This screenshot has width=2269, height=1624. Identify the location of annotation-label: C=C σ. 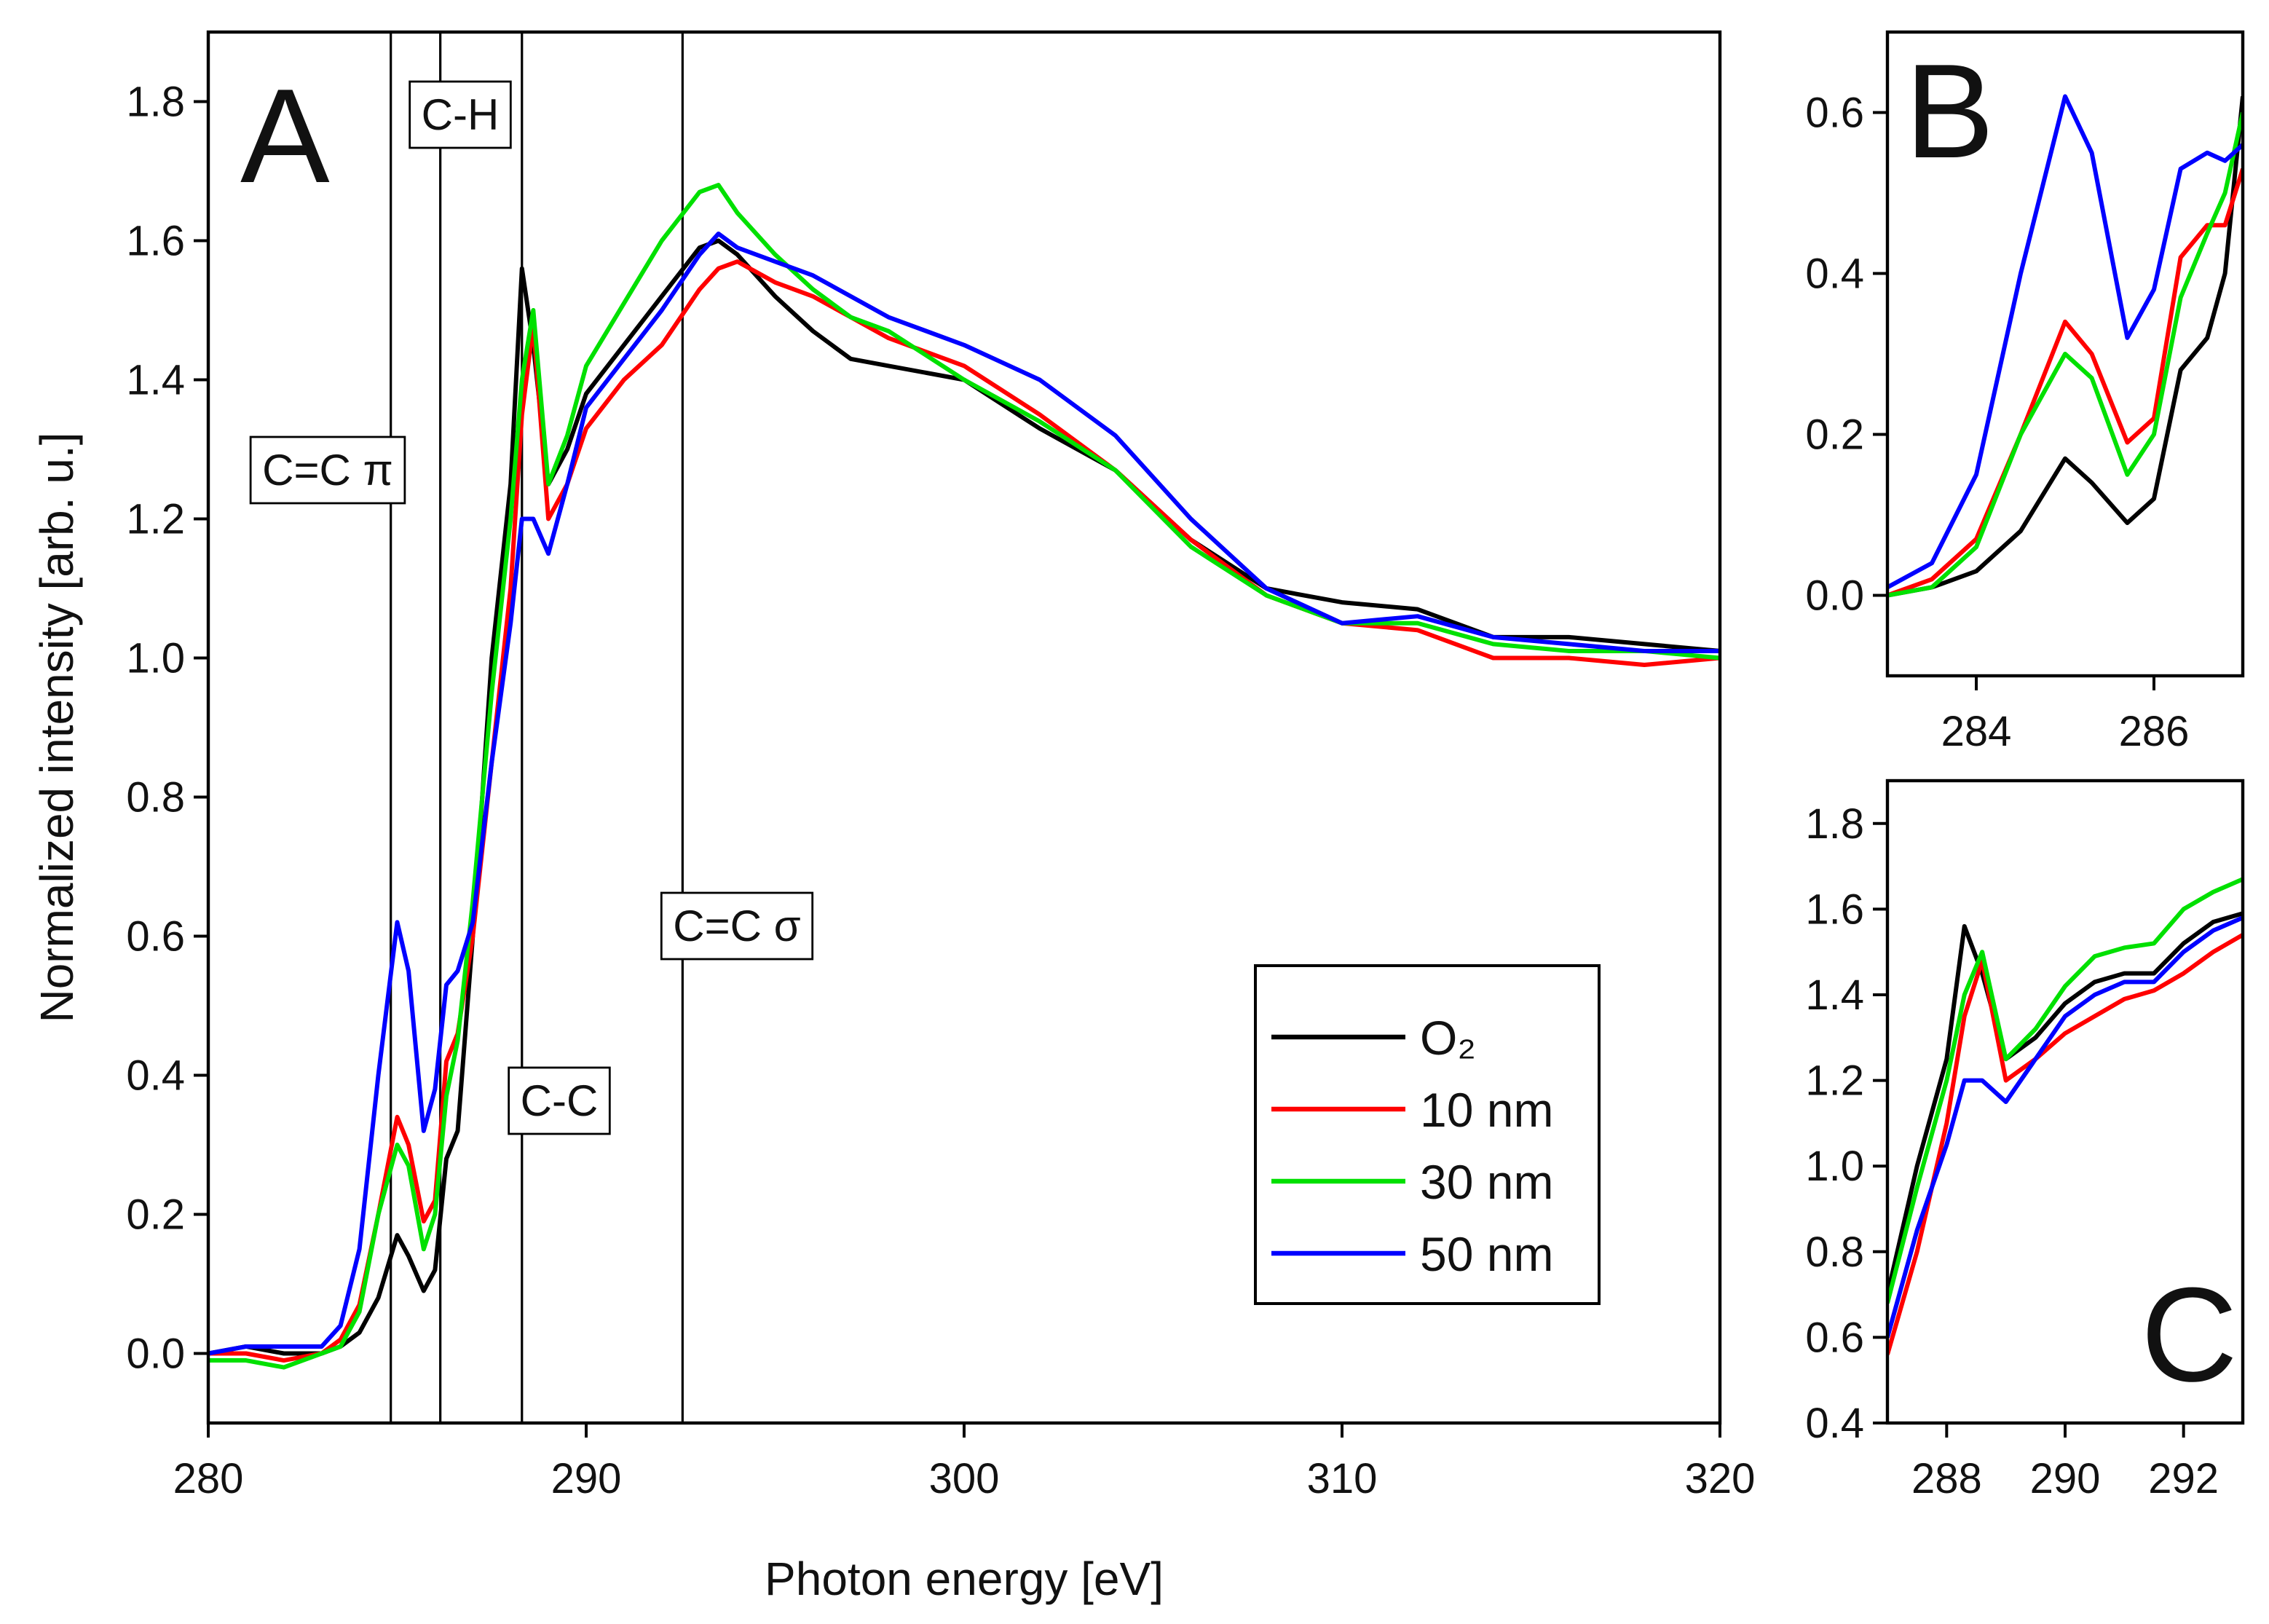
(737, 926).